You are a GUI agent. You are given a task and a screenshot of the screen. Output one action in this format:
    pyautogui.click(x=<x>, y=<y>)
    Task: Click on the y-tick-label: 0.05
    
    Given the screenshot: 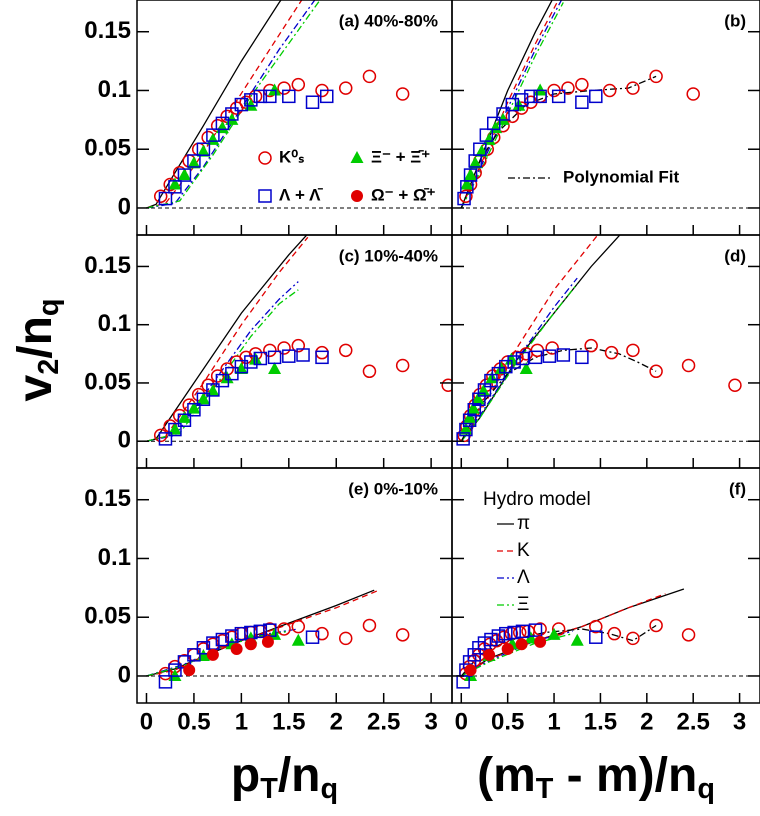 What is the action you would take?
    pyautogui.click(x=107, y=148)
    